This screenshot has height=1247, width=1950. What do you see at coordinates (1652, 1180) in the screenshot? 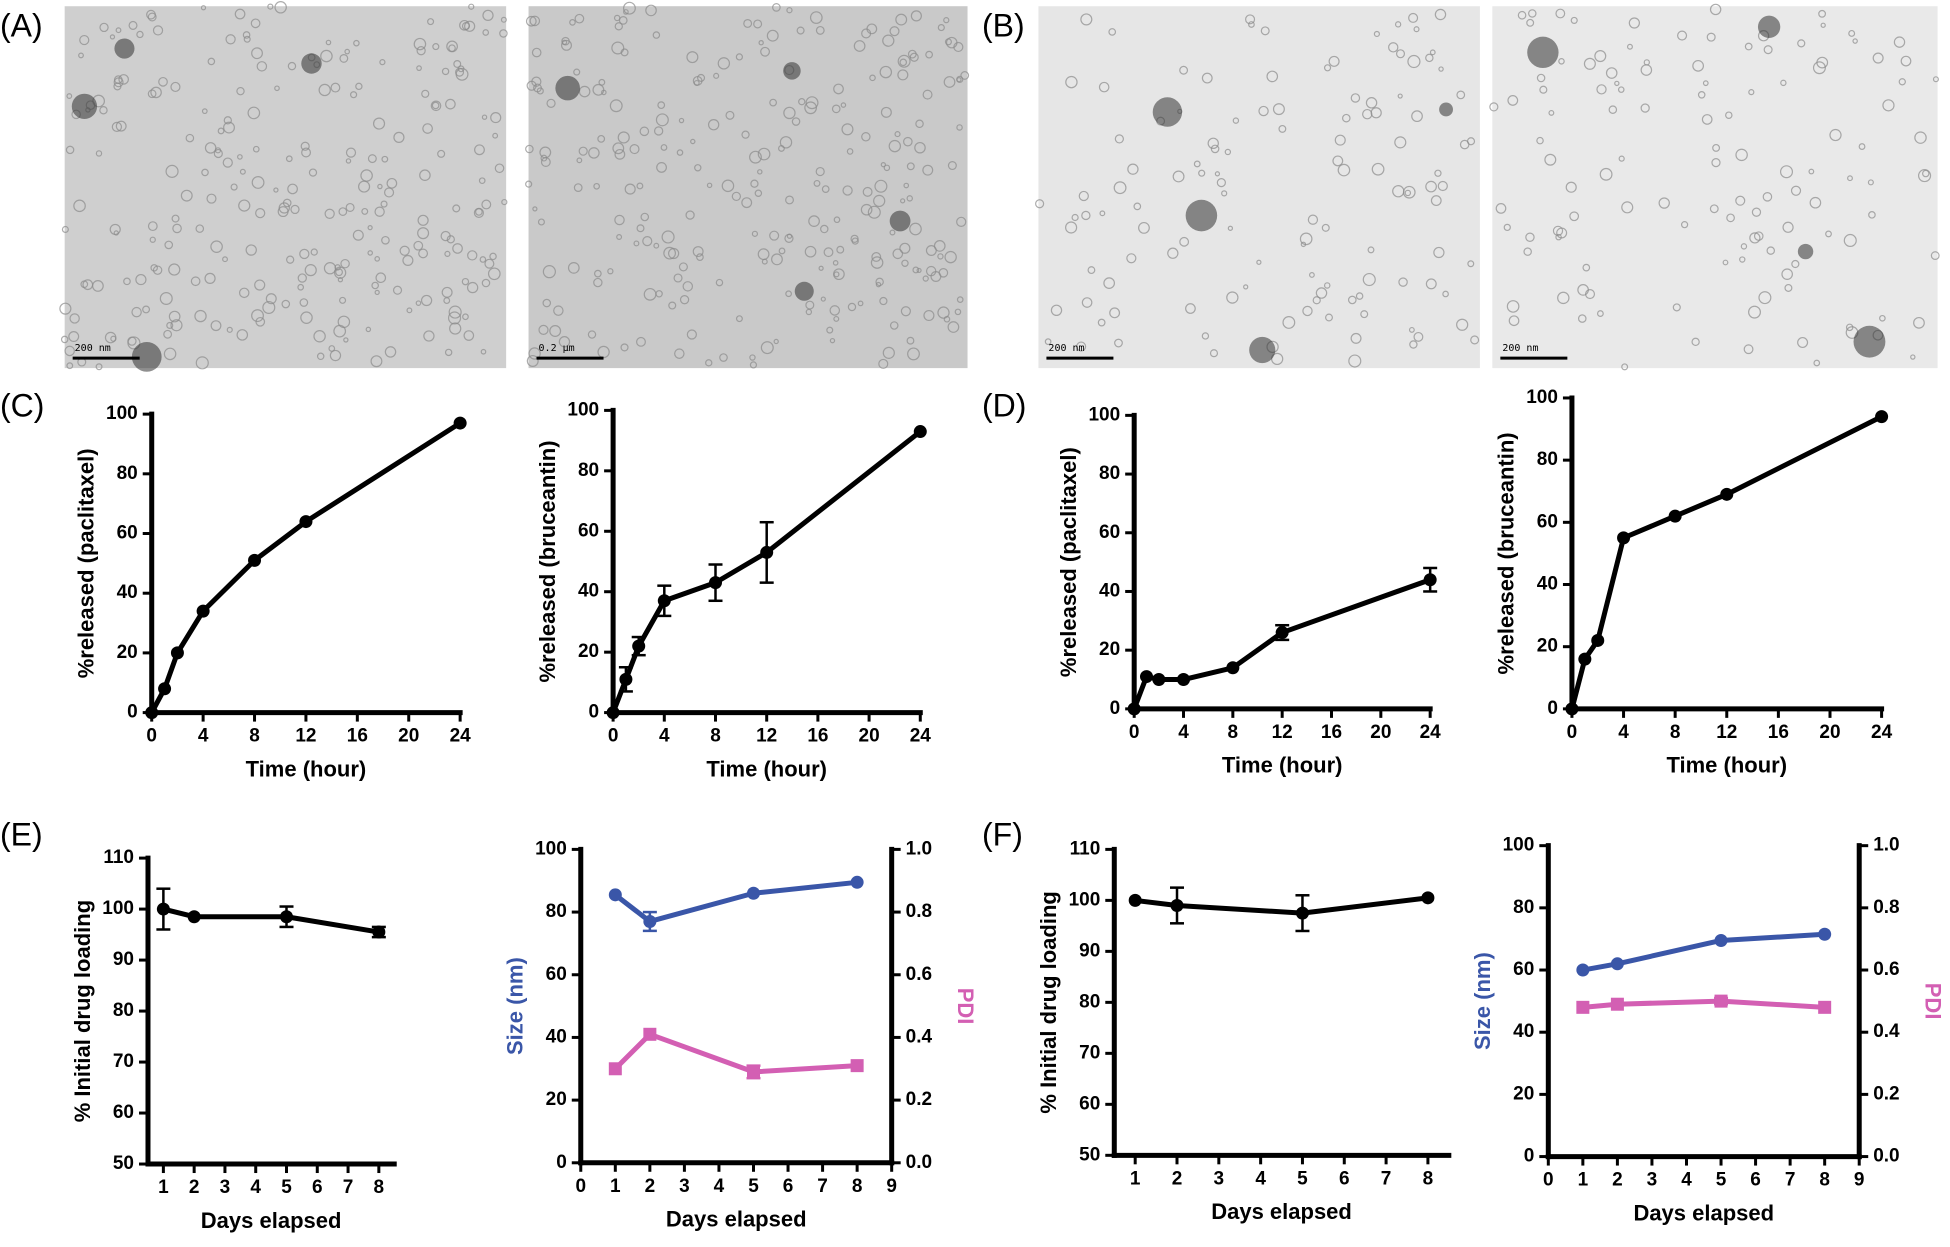
I see `x-tick-label: 3` at bounding box center [1652, 1180].